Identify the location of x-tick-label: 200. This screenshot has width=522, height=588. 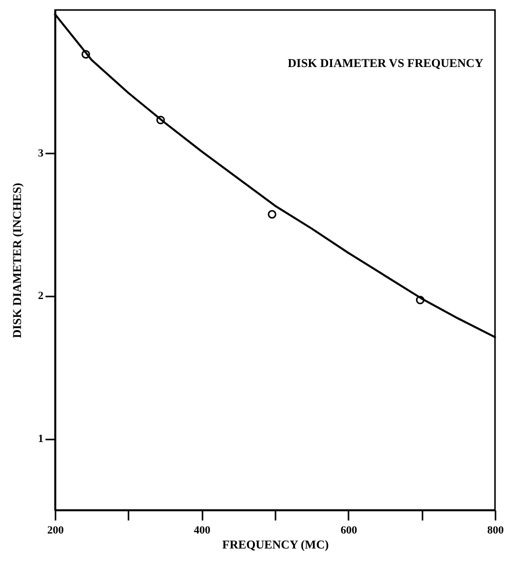
(55, 530).